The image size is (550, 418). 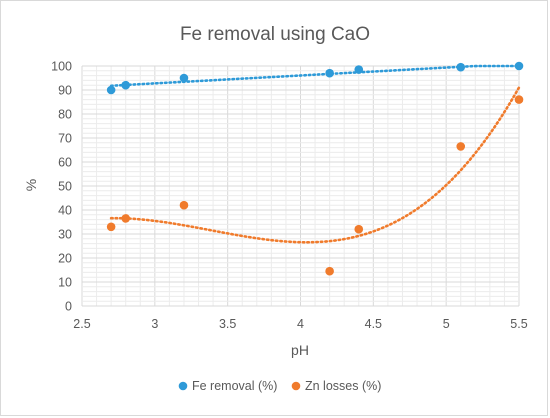 What do you see at coordinates (65, 235) in the screenshot?
I see `y-tick-label: 30` at bounding box center [65, 235].